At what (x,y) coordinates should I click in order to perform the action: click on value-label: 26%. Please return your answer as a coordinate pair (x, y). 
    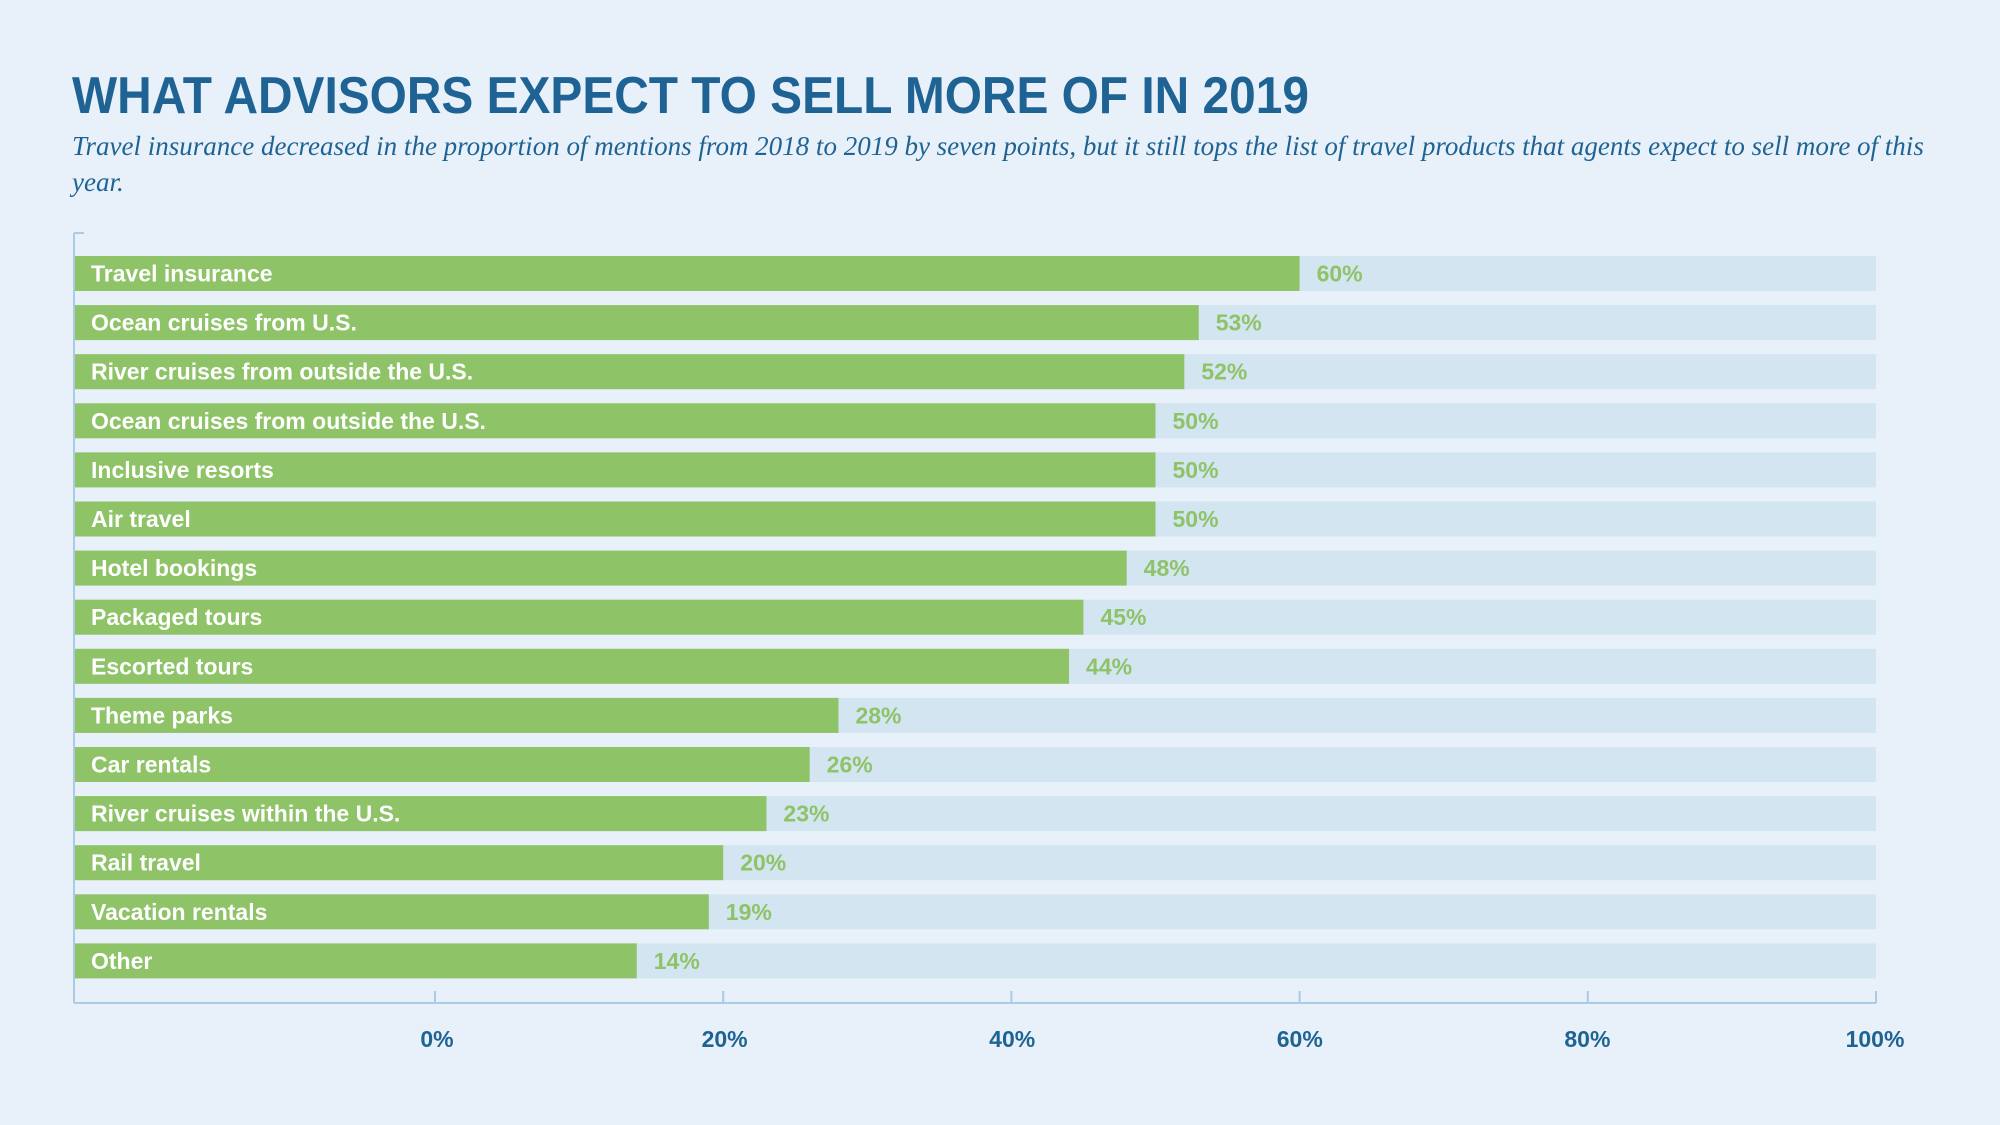
    Looking at the image, I should click on (850, 765).